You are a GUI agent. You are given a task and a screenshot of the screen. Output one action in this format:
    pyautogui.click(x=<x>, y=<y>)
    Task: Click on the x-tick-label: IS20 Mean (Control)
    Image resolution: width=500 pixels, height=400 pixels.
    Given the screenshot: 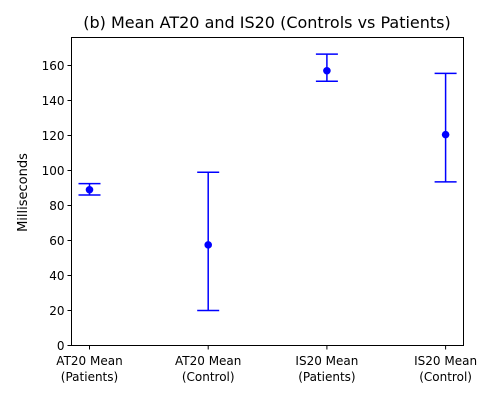 What is the action you would take?
    pyautogui.click(x=445, y=369)
    